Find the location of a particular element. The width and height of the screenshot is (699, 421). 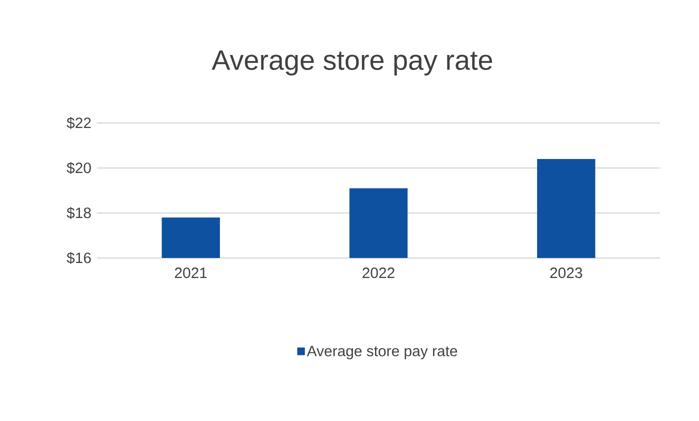

x-tick-label: 2023 is located at coordinates (566, 273).